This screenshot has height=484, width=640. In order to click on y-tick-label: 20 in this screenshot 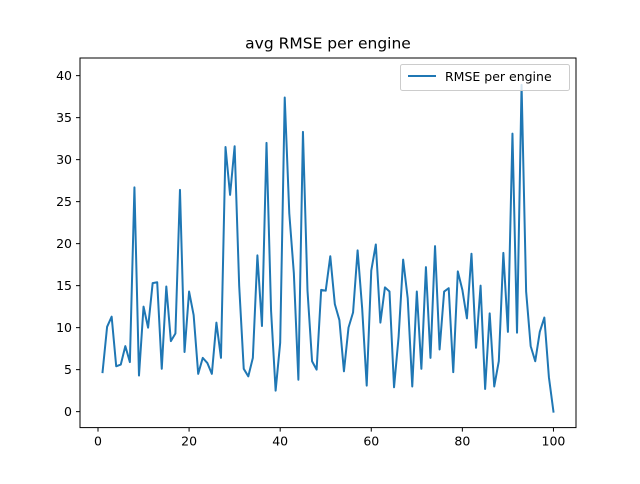, I will do `click(64, 243)`.